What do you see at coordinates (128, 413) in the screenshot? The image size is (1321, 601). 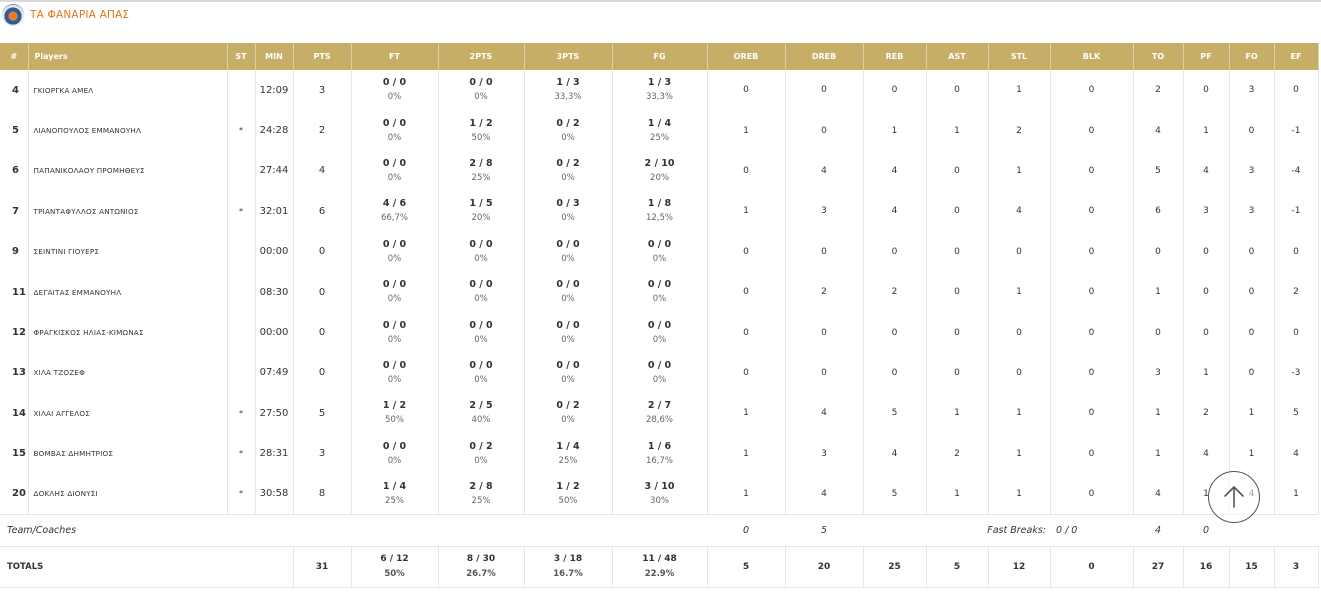 I see `player-name: ΧΙΛΑΙ ΑΓΓΕΛΟΣ` at bounding box center [128, 413].